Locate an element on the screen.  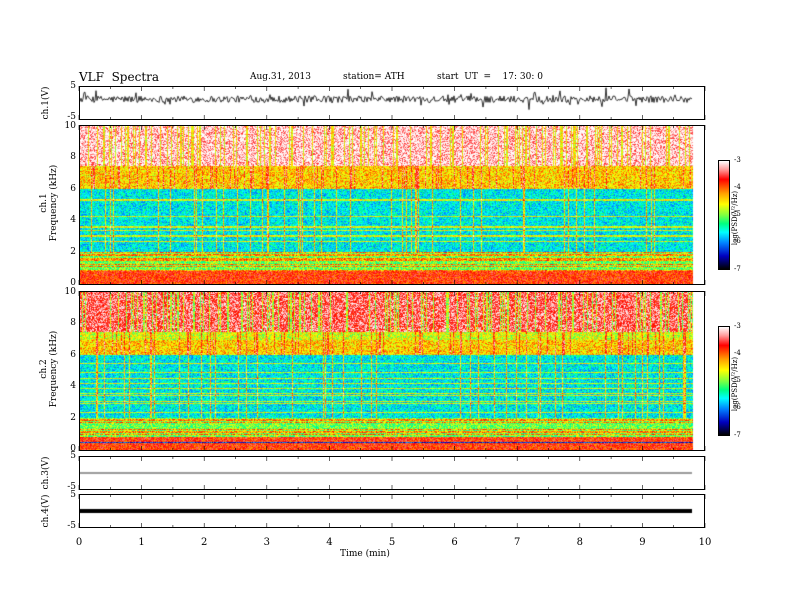
ch4-waveform-plot is located at coordinates (392, 511).